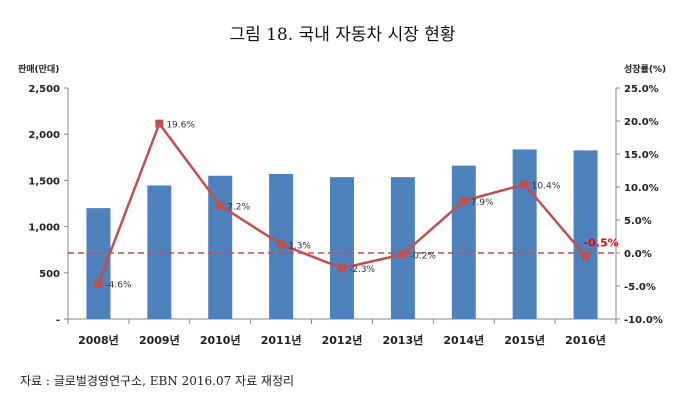 The image size is (685, 404). What do you see at coordinates (641, 188) in the screenshot?
I see `right-tick-label: 10.0%` at bounding box center [641, 188].